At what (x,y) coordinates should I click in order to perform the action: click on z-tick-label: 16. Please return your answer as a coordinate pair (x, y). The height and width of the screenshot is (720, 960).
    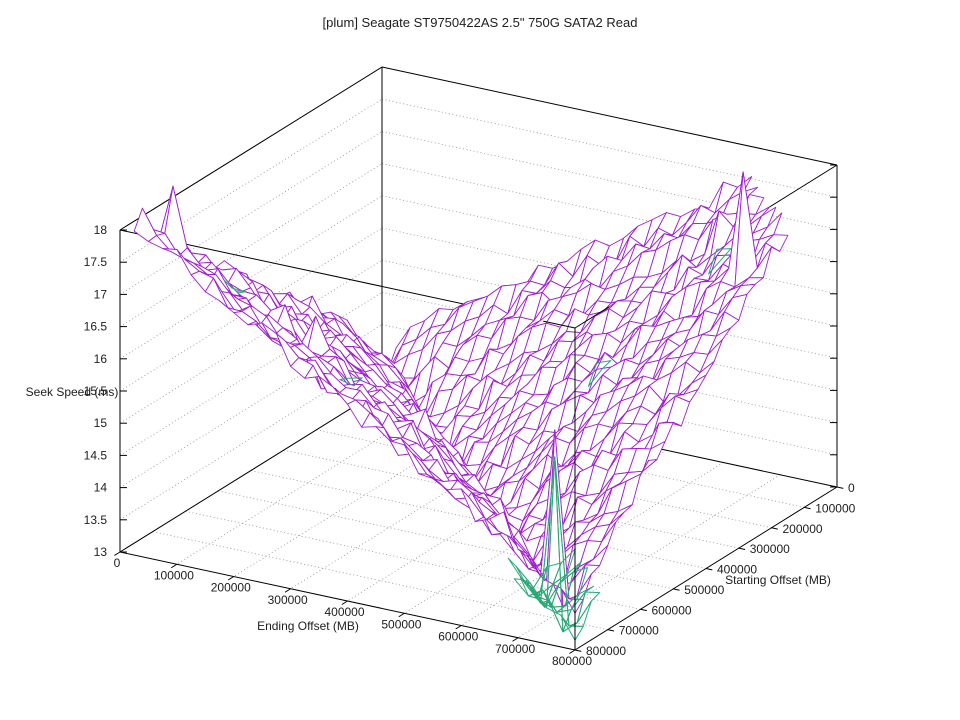
    Looking at the image, I should click on (101, 359).